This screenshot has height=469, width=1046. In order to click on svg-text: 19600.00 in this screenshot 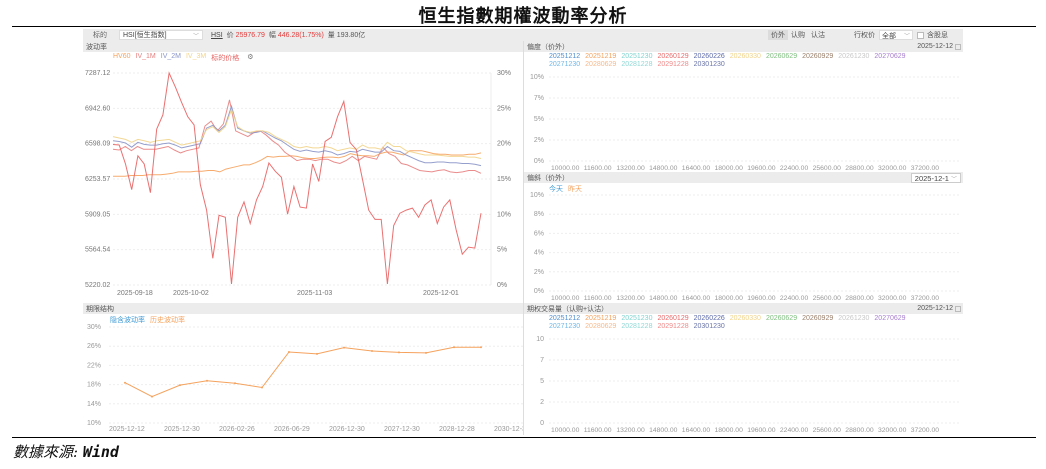, I will do `click(761, 430)`.